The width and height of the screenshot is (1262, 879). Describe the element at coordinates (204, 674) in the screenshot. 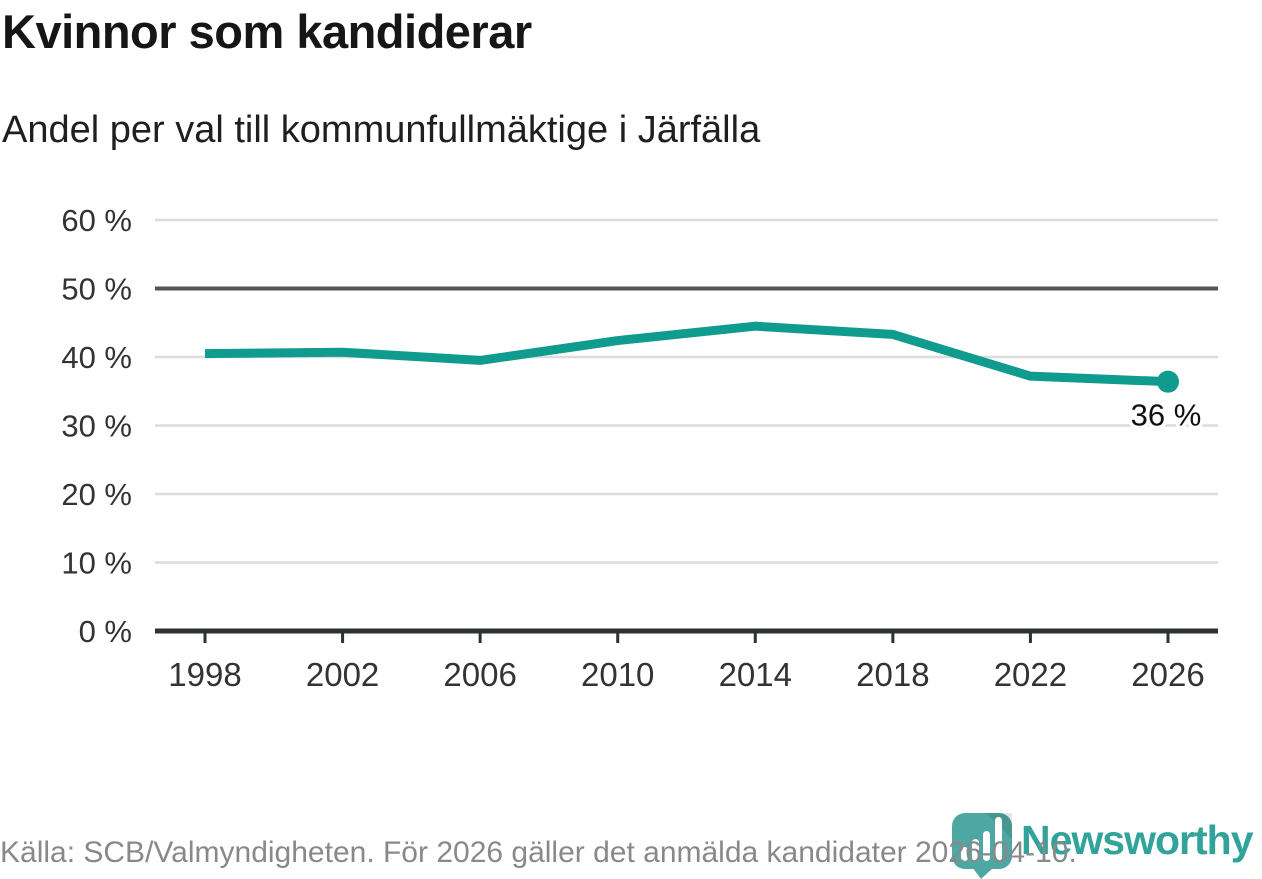

I see `x-tick-label: 1998` at that location.